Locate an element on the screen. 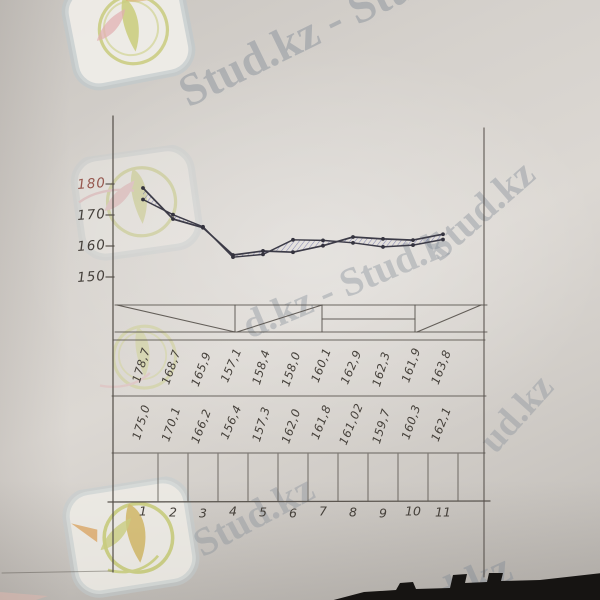  x-tick-label-8: 8 is located at coordinates (353, 512).